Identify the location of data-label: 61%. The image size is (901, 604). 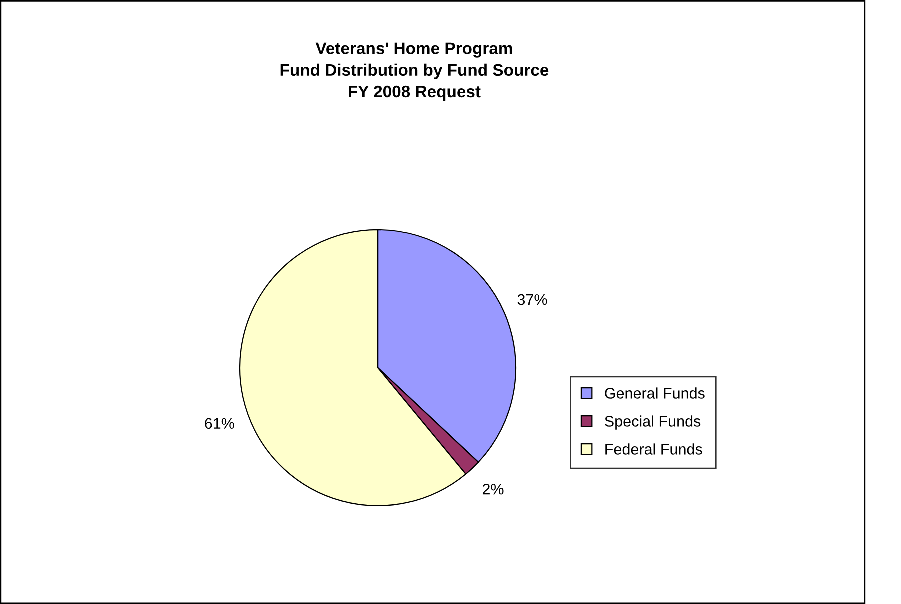
(219, 424).